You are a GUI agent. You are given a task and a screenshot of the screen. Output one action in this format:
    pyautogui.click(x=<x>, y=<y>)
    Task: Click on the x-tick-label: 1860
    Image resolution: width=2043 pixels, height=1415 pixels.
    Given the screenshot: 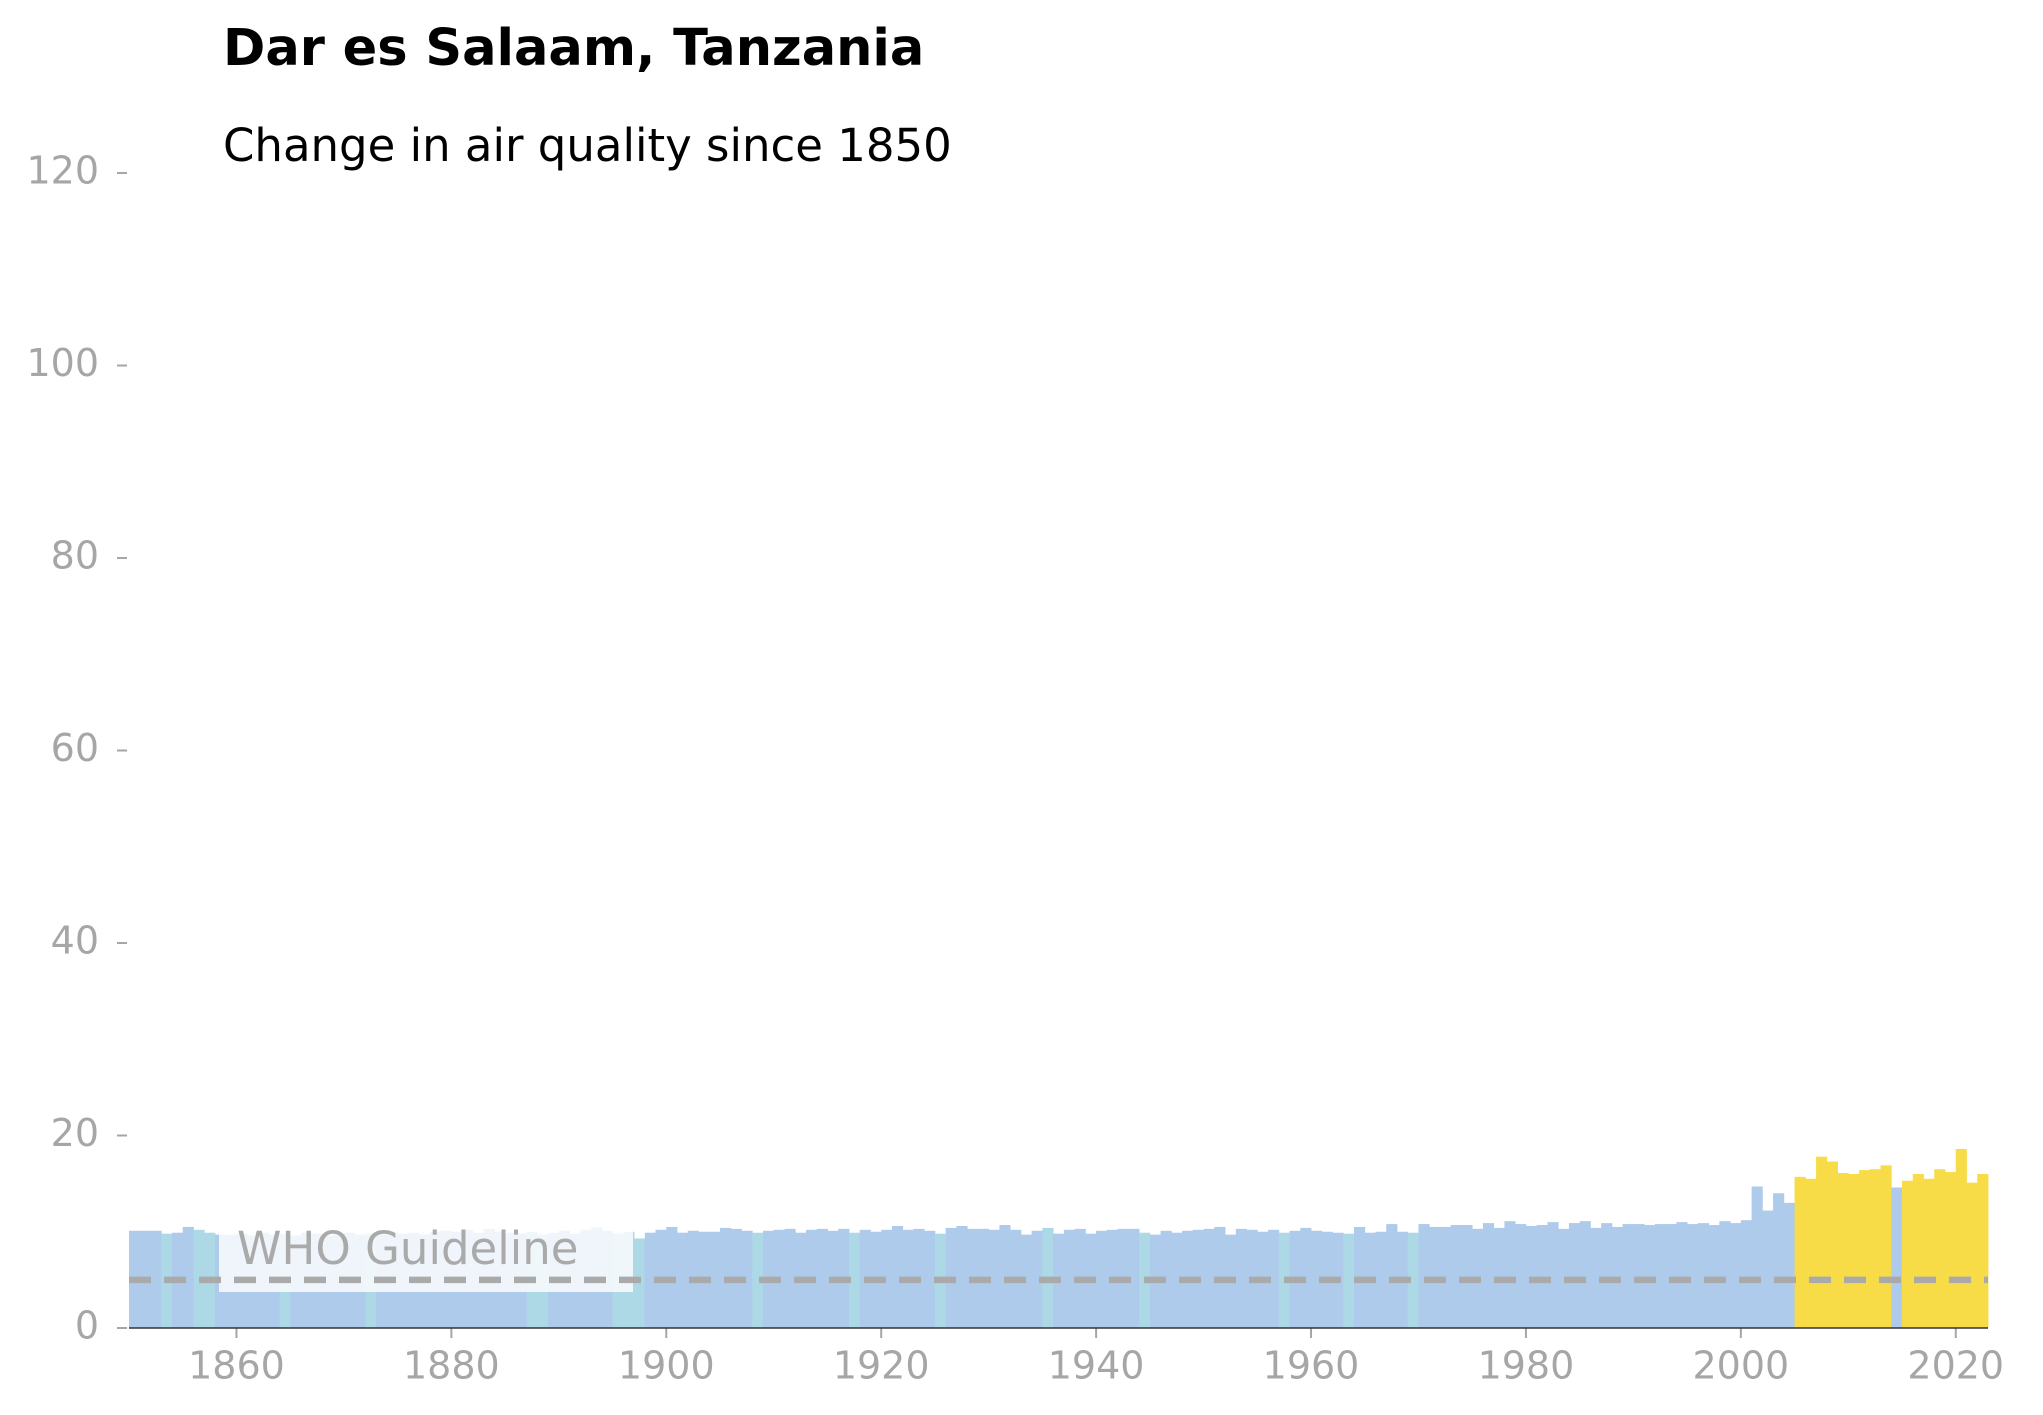 What is the action you would take?
    pyautogui.click(x=236, y=1366)
    